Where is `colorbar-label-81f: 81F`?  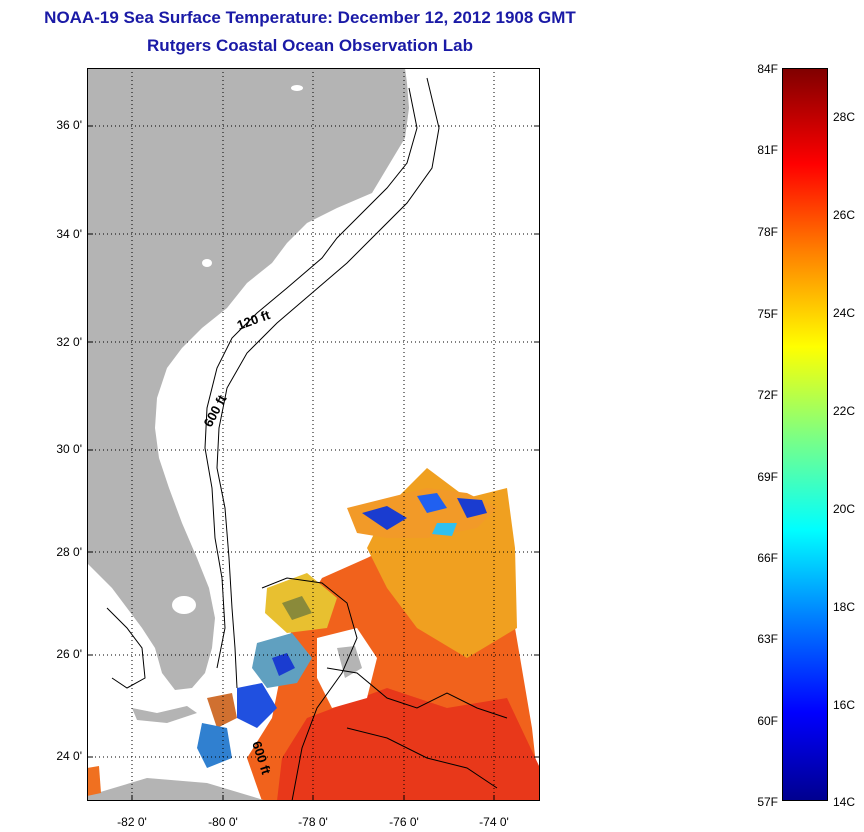
colorbar-label-81f: 81F is located at coordinates (767, 150).